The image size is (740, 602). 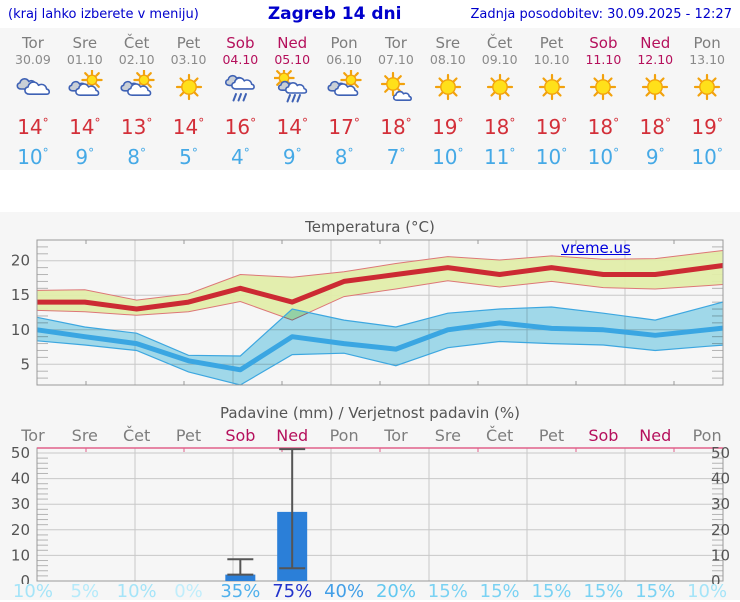 What do you see at coordinates (103, 14) in the screenshot?
I see `location-menu-hint: (kraj lahko izberete v meniju)` at bounding box center [103, 14].